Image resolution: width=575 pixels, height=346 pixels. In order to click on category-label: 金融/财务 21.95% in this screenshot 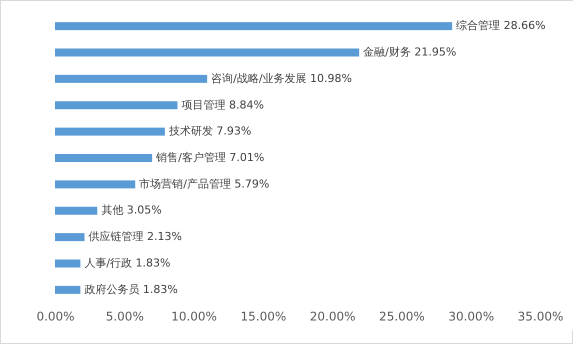, I will do `click(409, 52)`.